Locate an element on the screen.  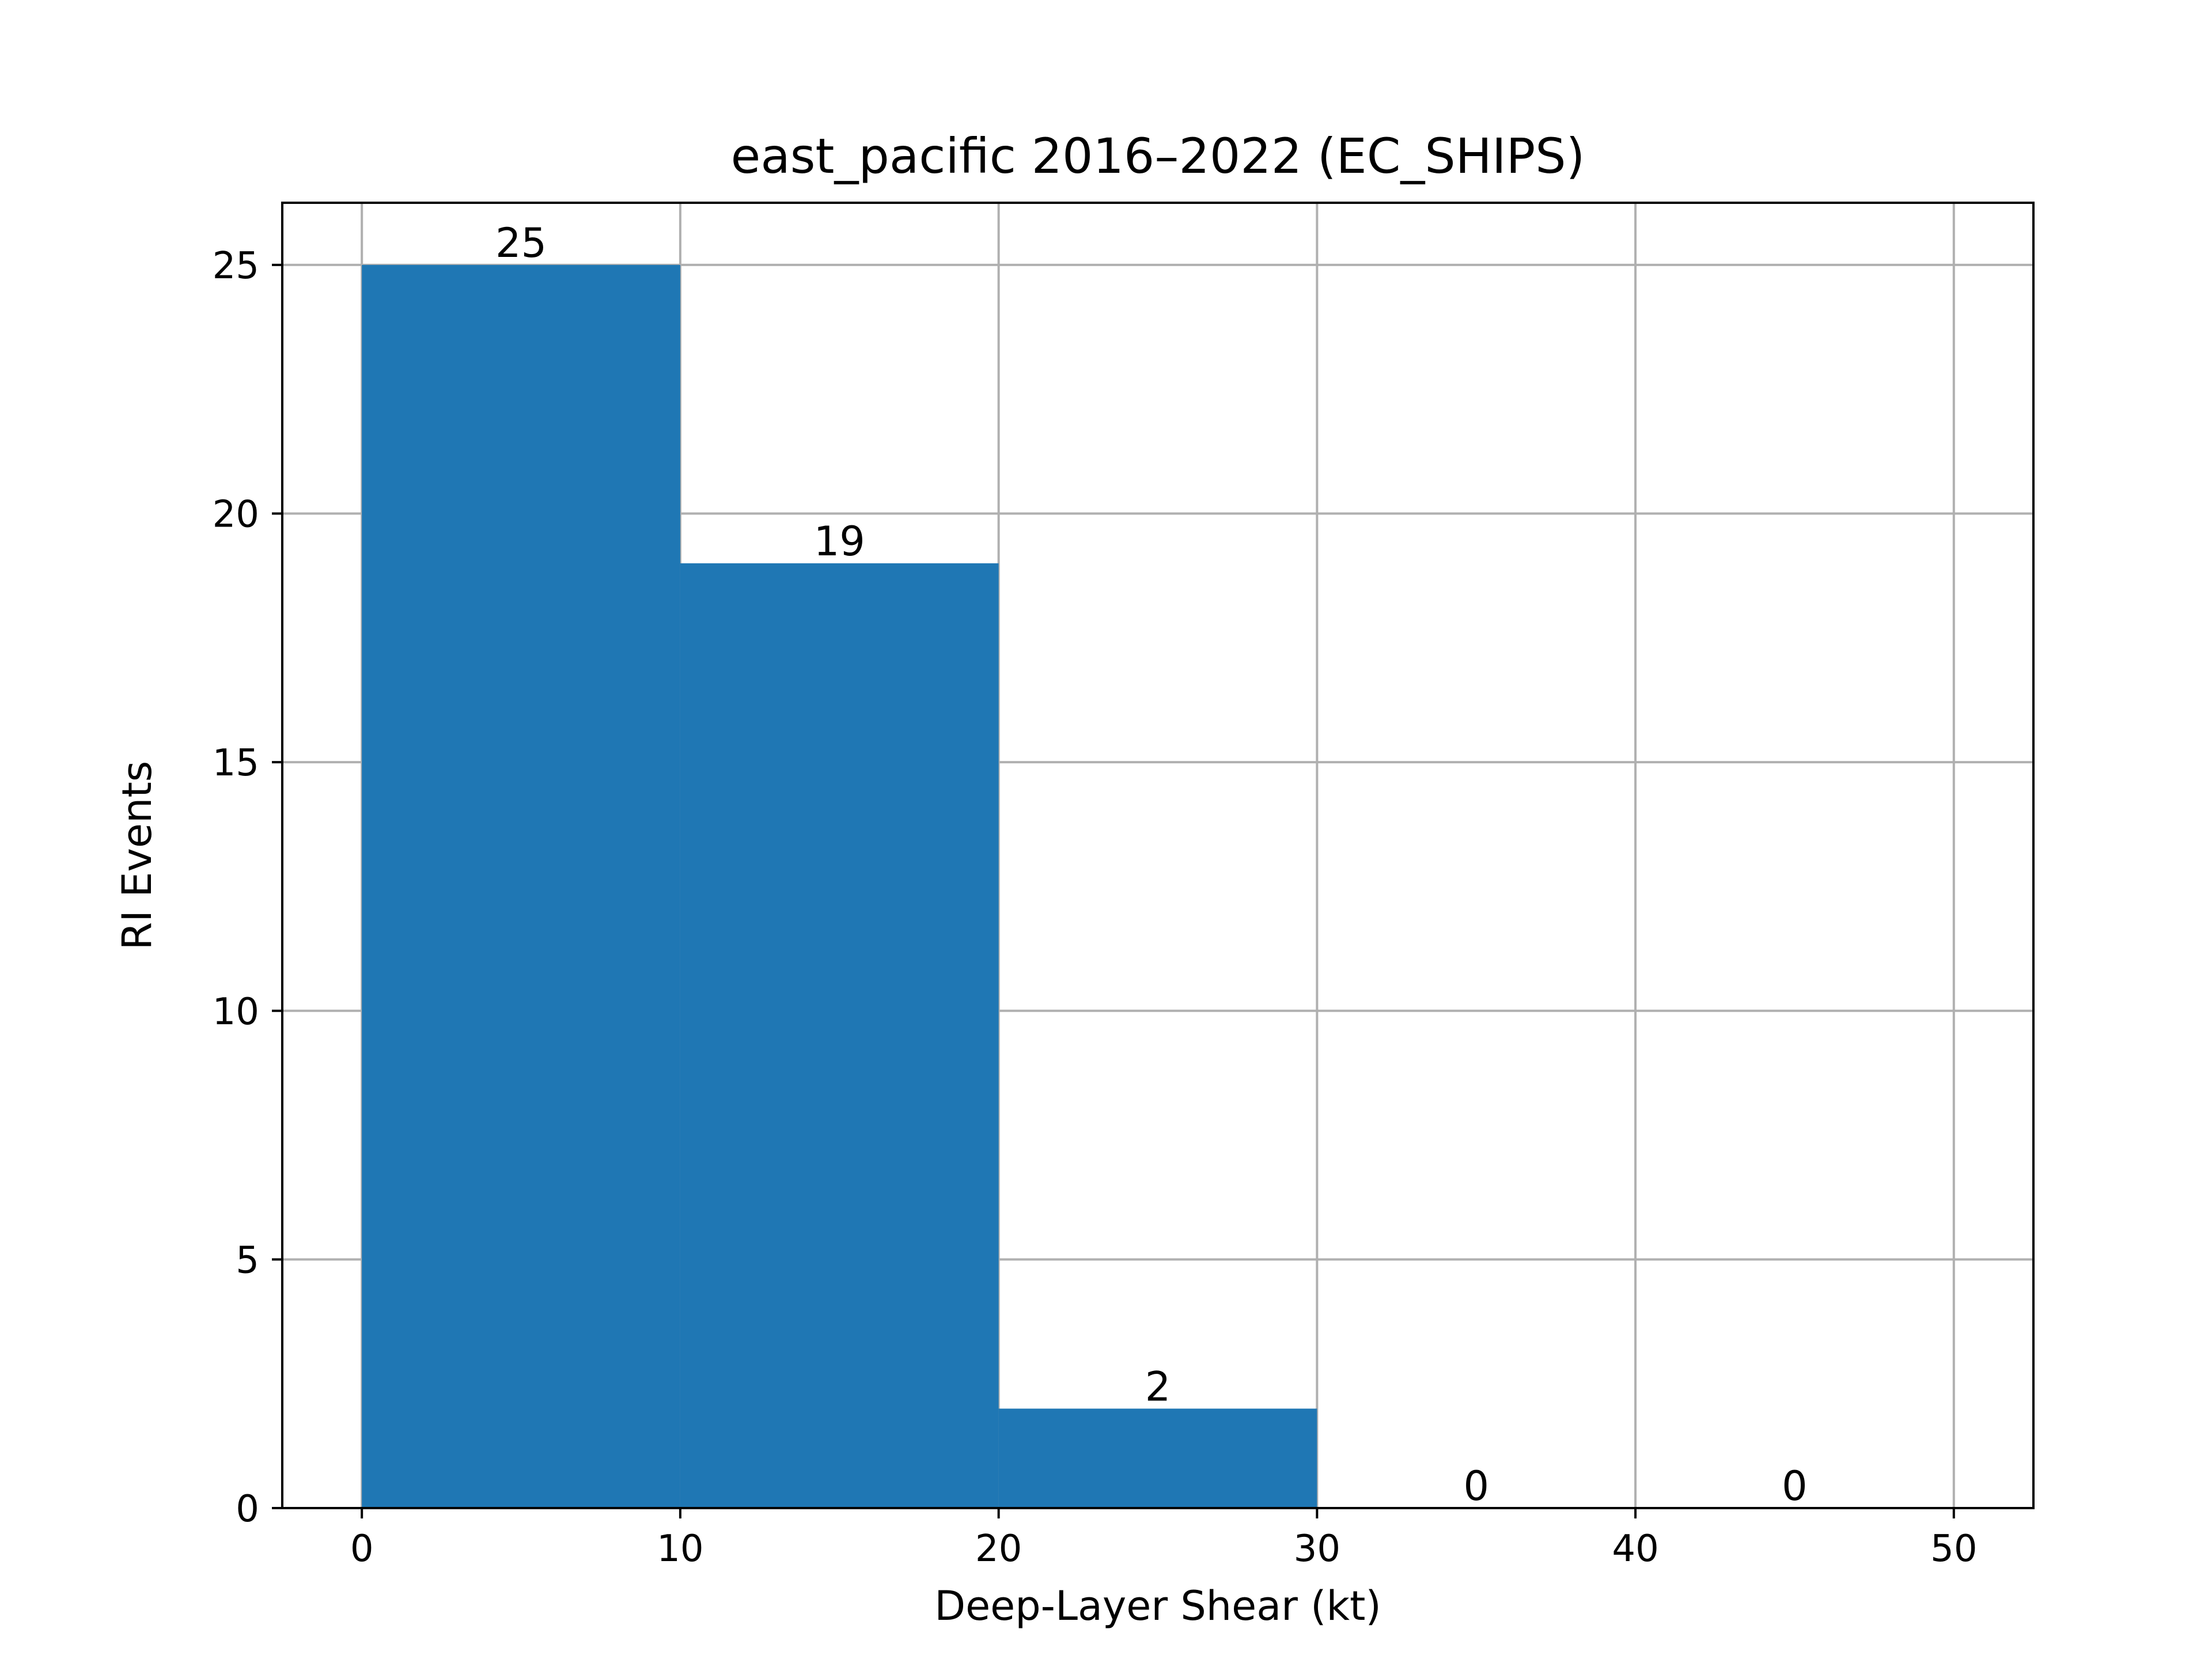
x-tick-label: 30 is located at coordinates (1317, 1549).